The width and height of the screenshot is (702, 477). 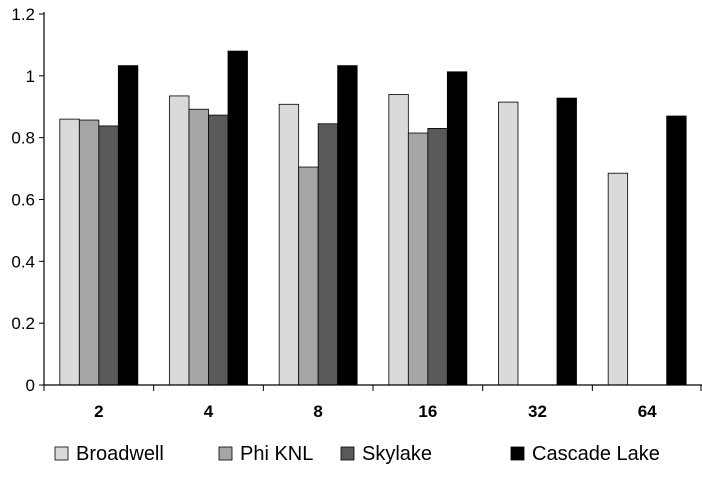 What do you see at coordinates (209, 411) in the screenshot?
I see `x-category-label: 4` at bounding box center [209, 411].